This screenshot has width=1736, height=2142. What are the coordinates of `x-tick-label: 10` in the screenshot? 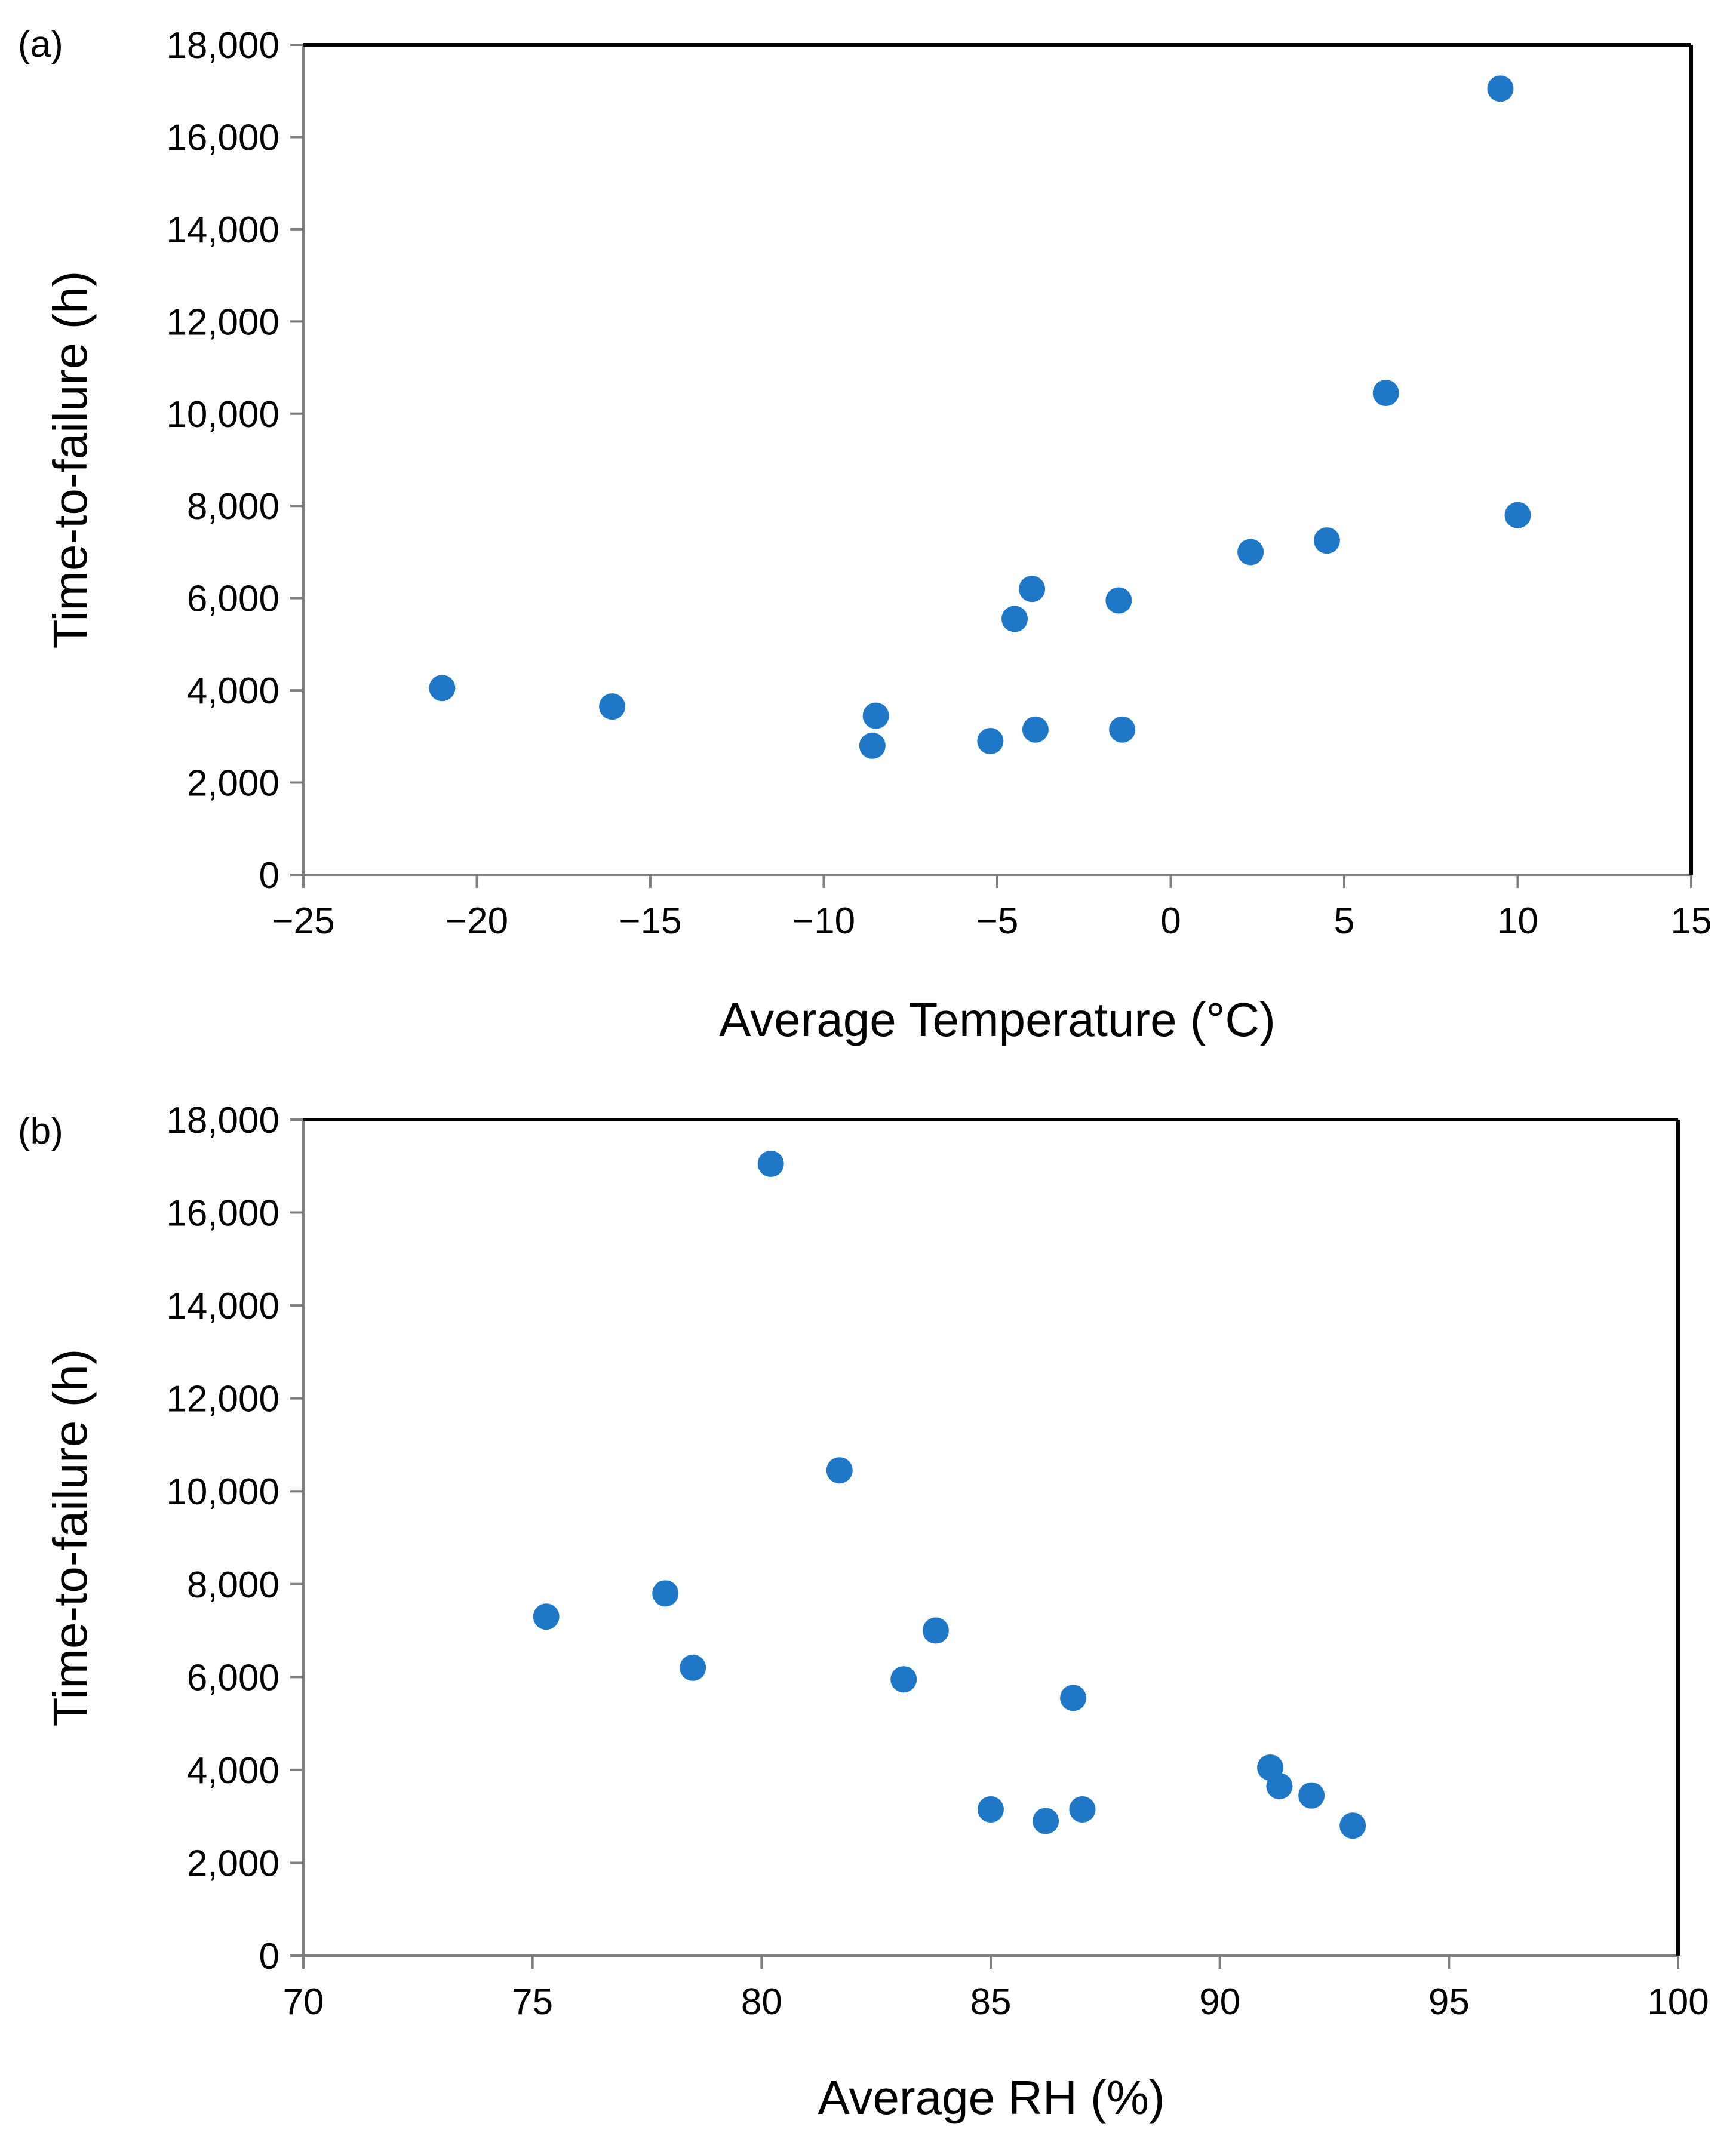 It's located at (1517, 921).